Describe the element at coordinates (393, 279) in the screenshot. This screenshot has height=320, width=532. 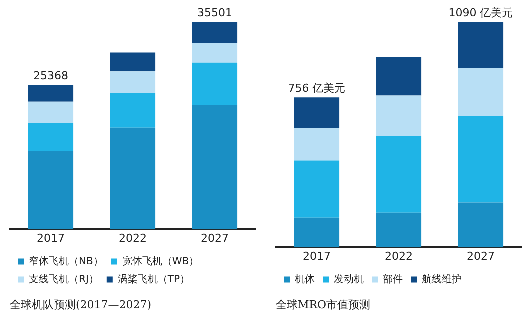
I see `legend-label: 部件` at that location.